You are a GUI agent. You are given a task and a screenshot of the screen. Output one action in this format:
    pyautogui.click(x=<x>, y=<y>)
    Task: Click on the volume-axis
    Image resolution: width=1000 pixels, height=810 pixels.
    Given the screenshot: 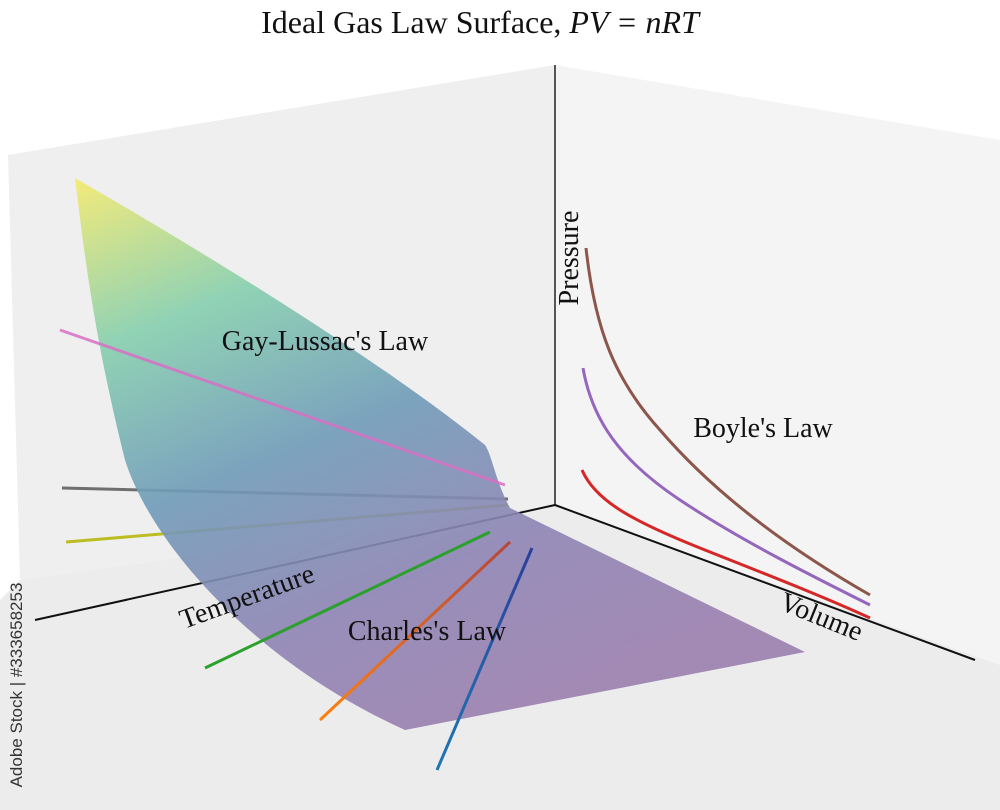 What is the action you would take?
    pyautogui.click(x=765, y=582)
    